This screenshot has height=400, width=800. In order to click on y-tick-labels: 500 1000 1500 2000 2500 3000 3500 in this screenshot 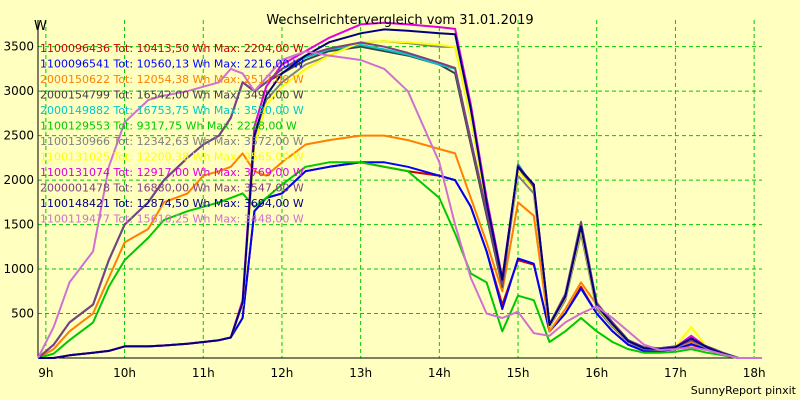, I will do `click(18, 180)`.